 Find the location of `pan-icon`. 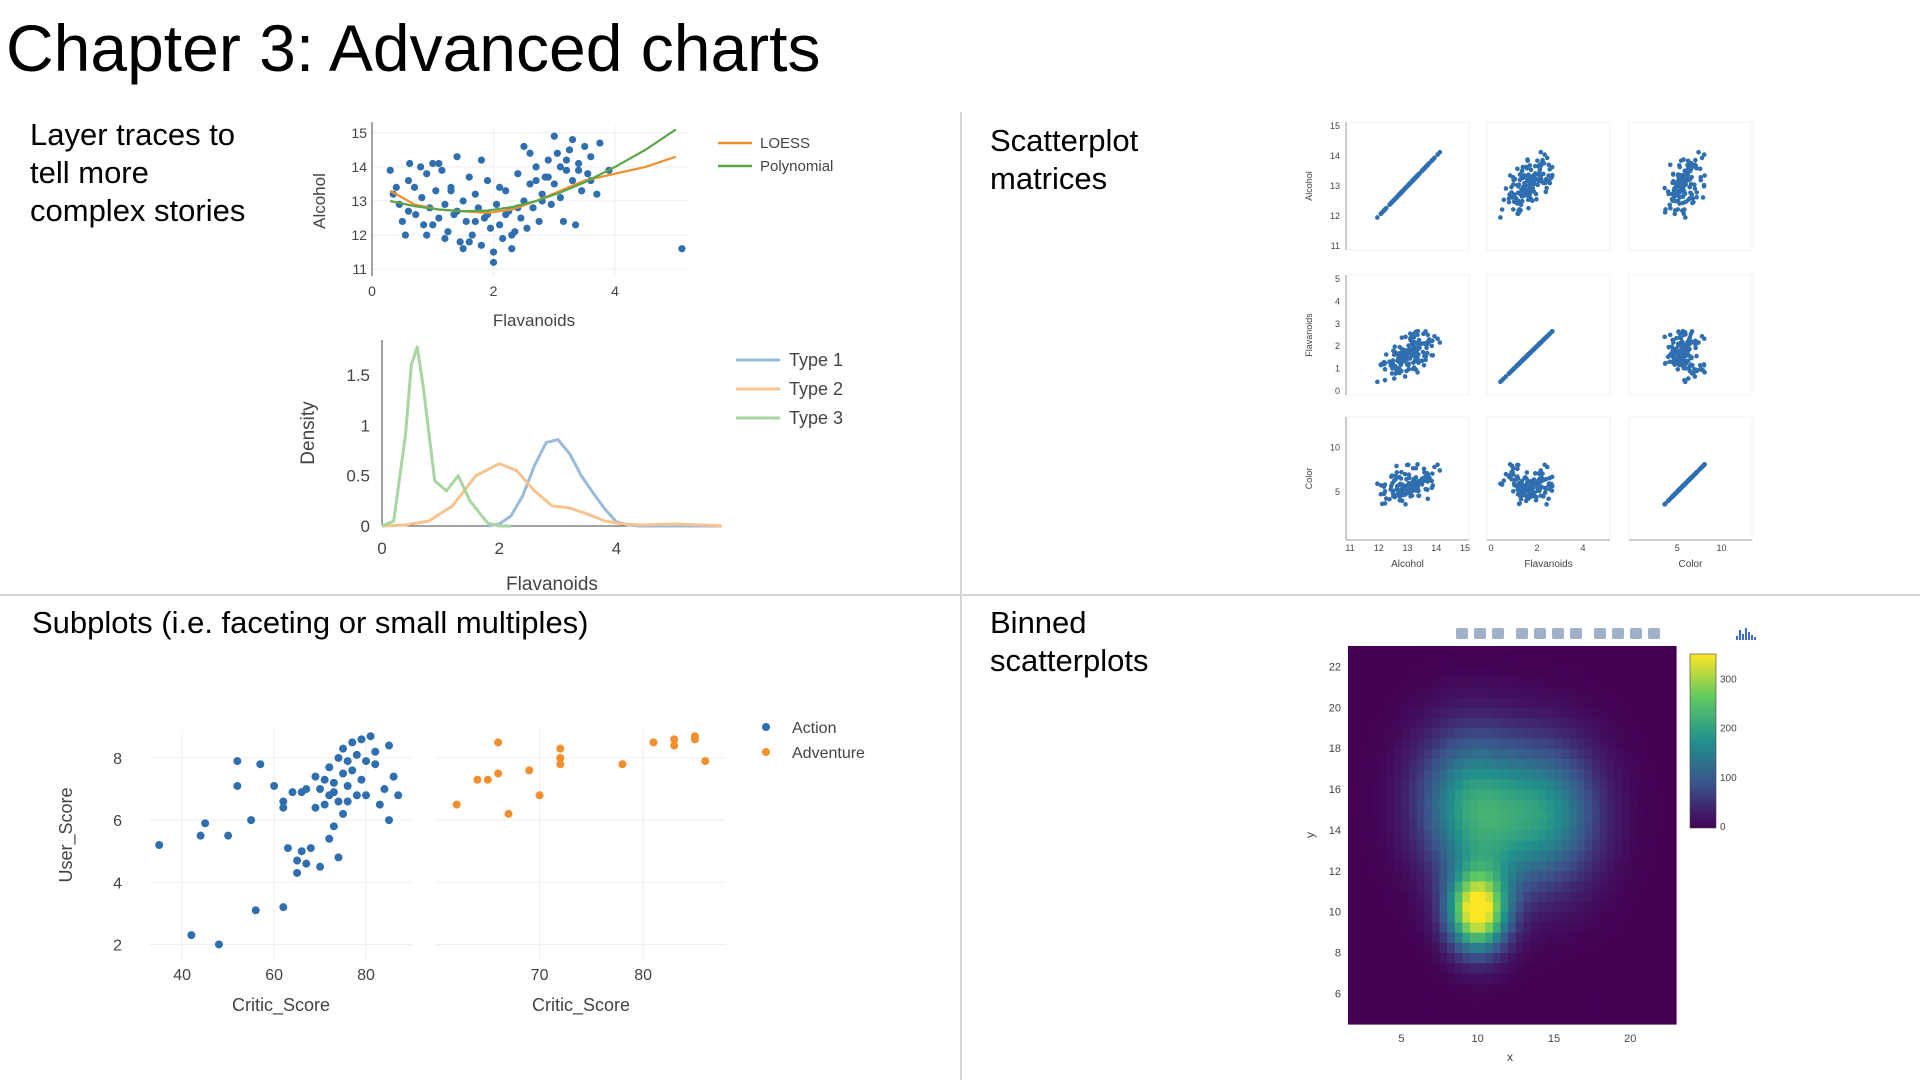

pan-icon is located at coordinates (1498, 633).